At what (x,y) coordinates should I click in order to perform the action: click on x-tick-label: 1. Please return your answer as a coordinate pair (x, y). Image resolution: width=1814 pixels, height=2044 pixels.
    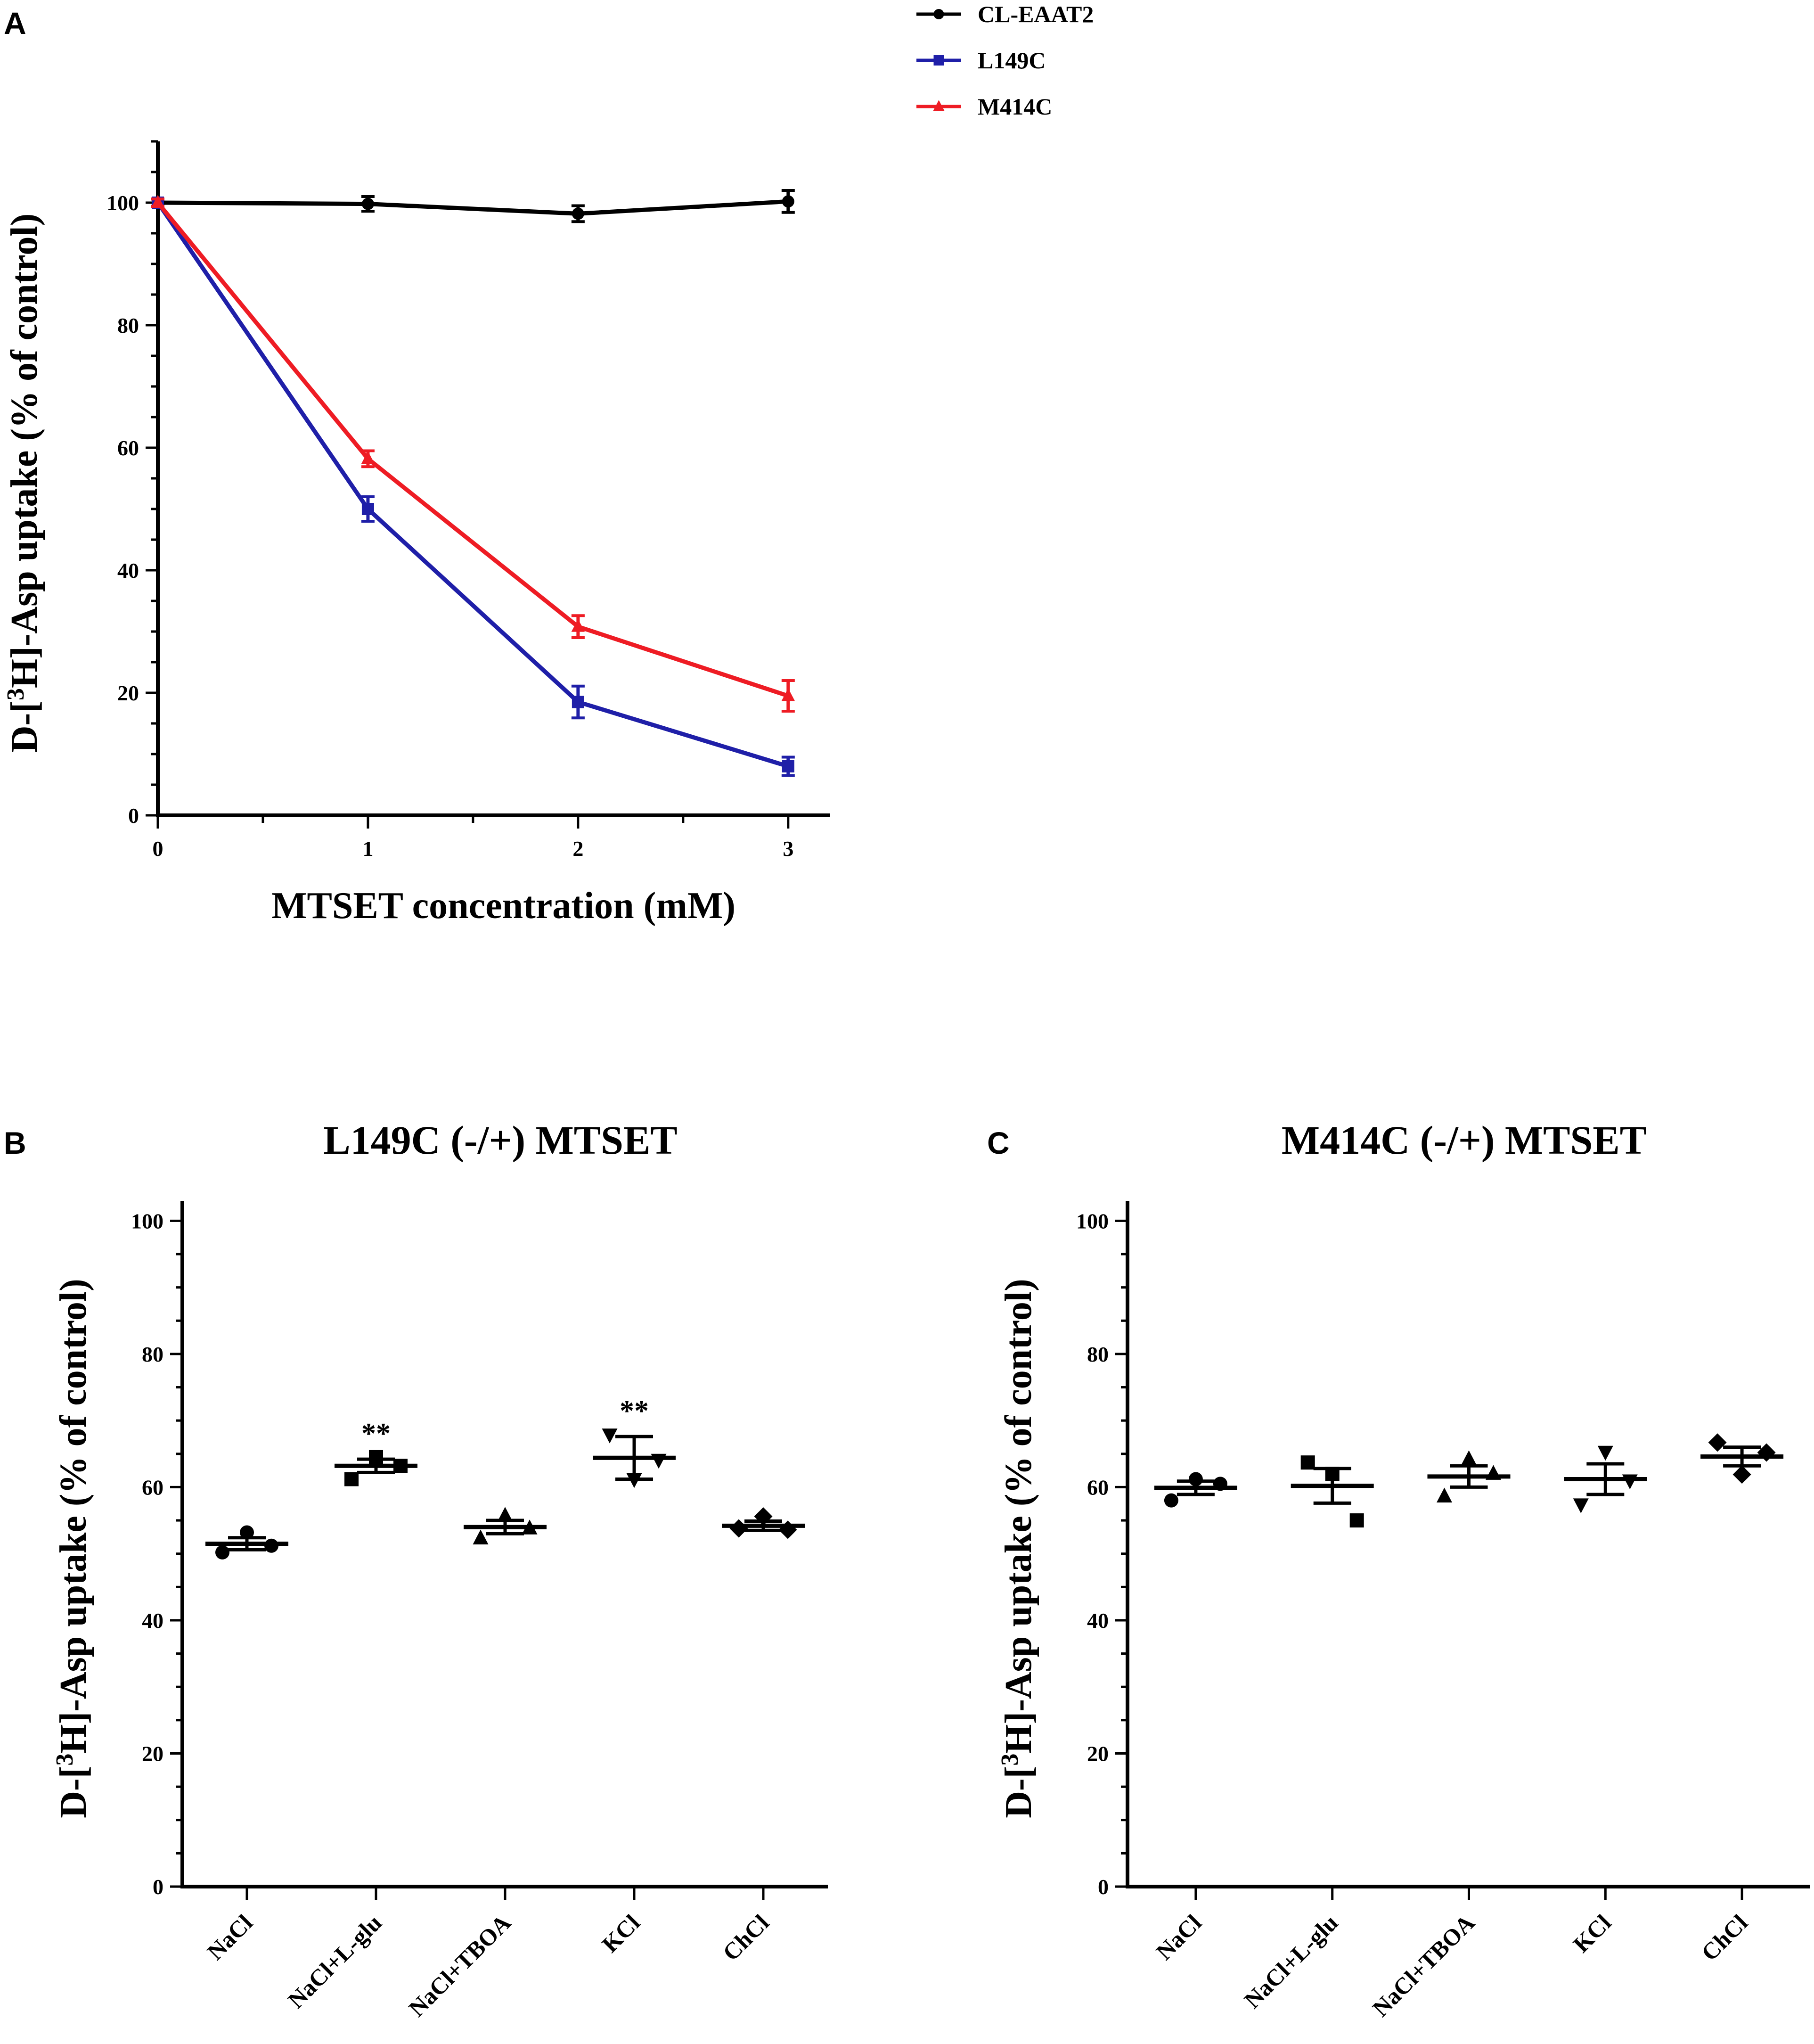
    Looking at the image, I should click on (367, 849).